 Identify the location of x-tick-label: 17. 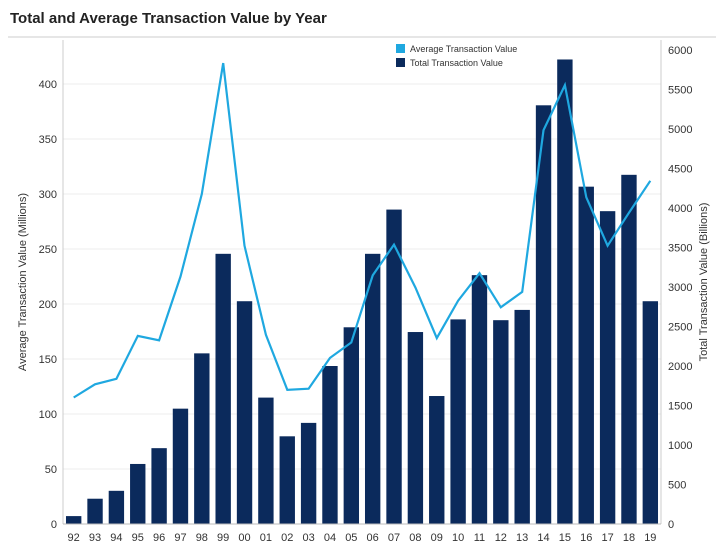
(607, 538).